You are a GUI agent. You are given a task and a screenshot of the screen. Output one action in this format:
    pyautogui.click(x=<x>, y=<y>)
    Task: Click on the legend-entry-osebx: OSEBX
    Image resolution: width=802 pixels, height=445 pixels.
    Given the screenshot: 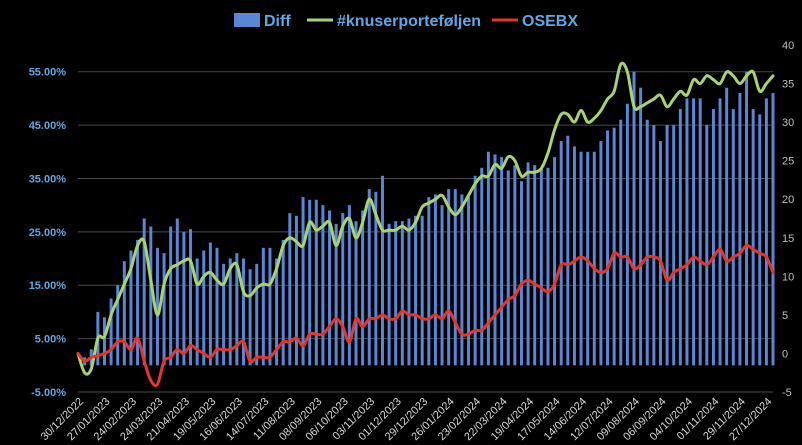 What is the action you would take?
    pyautogui.click(x=535, y=21)
    